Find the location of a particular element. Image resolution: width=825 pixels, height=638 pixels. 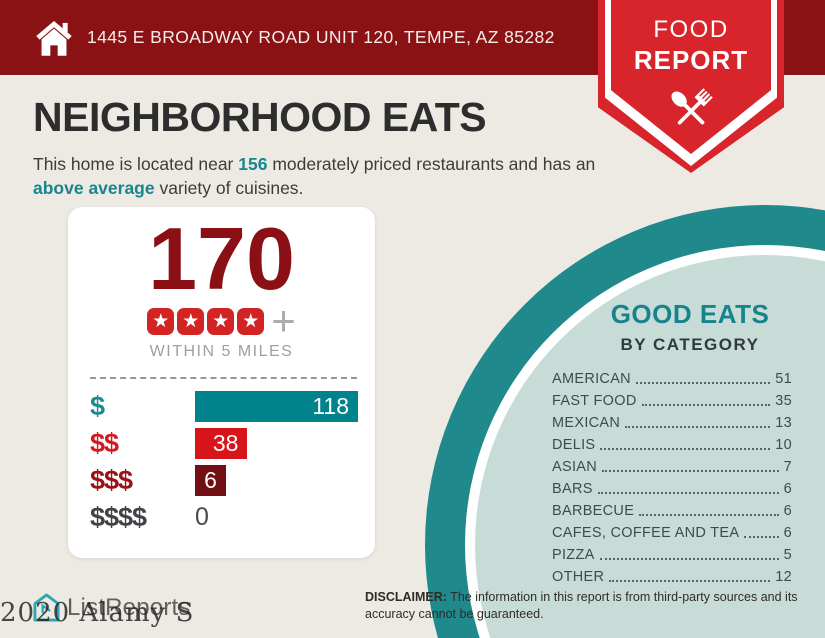

disclaimer-label: DISCLAIMER: is located at coordinates (406, 597).